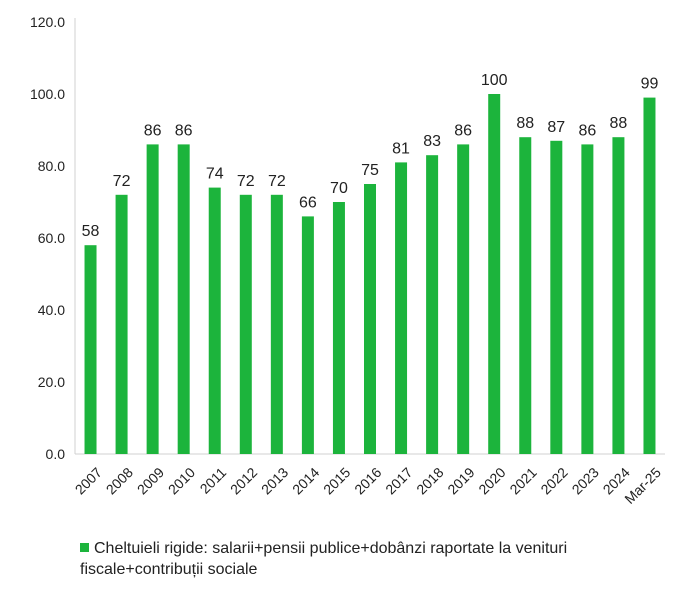 The image size is (689, 593). I want to click on x-tick-label: 2021, so click(522, 480).